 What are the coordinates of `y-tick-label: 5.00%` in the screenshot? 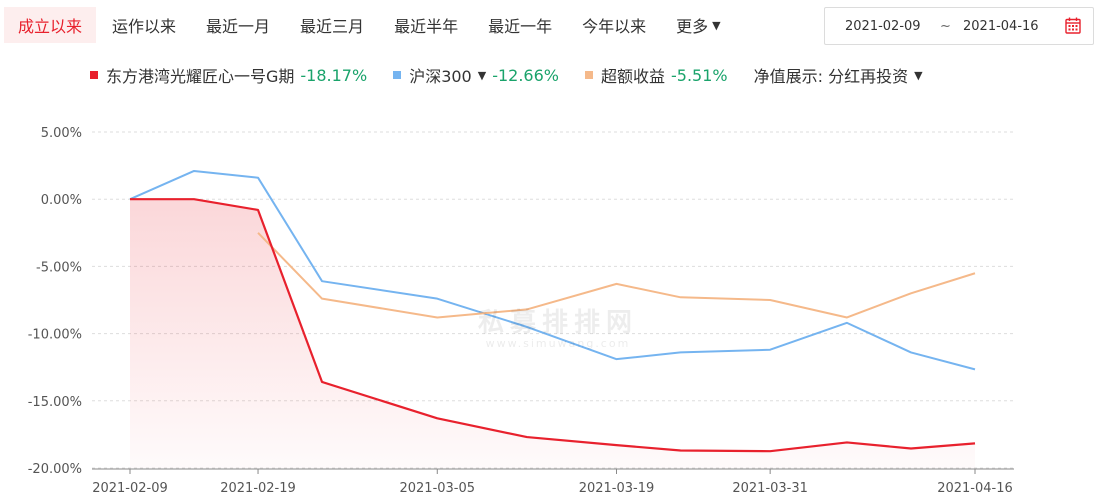 It's located at (61, 133).